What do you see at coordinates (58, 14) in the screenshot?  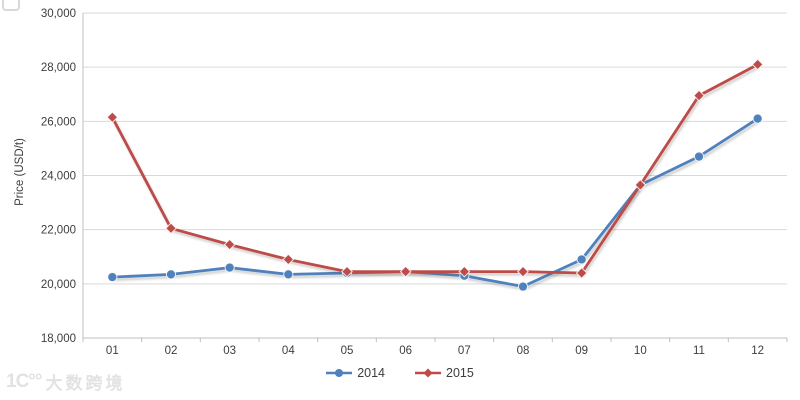 I see `y-tick-label: 30,000` at bounding box center [58, 14].